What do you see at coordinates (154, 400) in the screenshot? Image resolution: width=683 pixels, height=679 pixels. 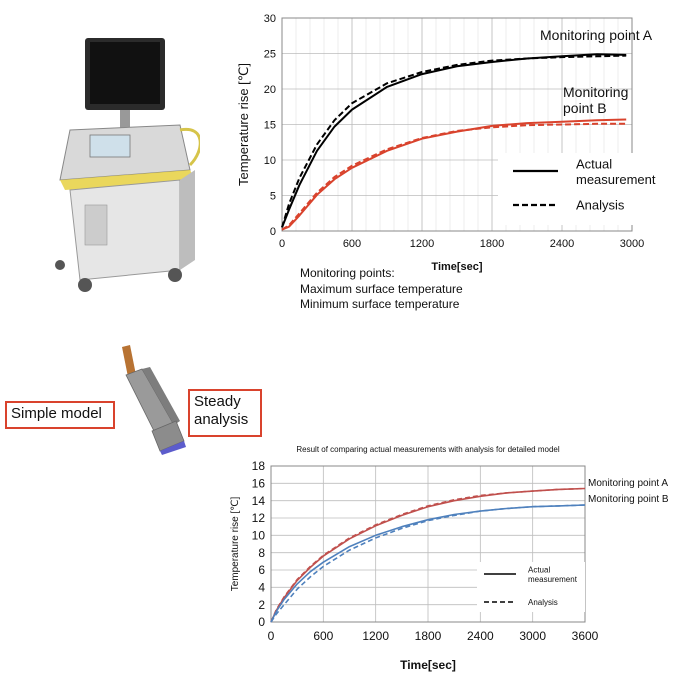 I see `ultrasound-probe-icon` at bounding box center [154, 400].